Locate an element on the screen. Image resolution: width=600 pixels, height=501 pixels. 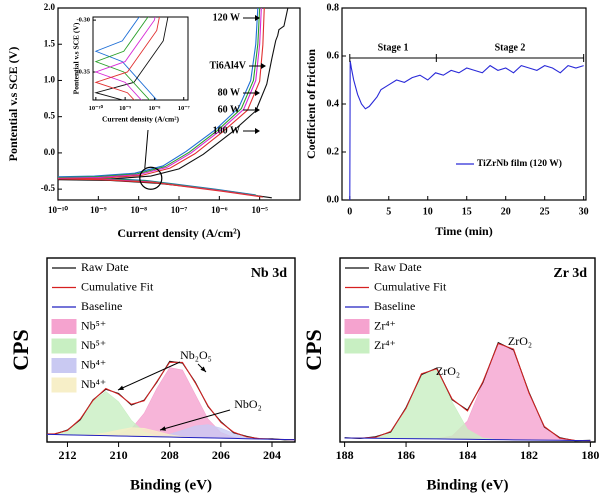
x-tick-label: 0 is located at coordinates (349, 211).